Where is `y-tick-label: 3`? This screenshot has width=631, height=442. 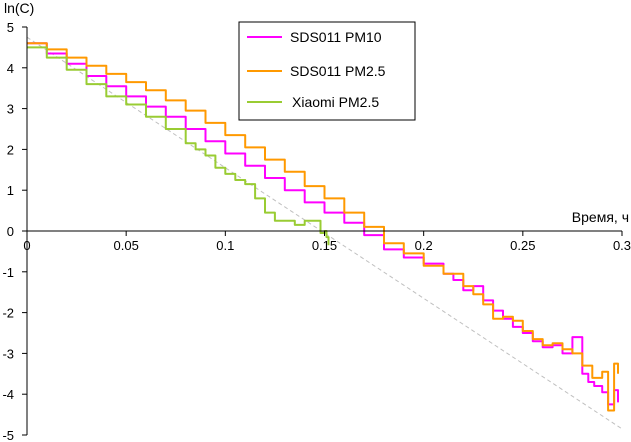 y-tick-label: 3 is located at coordinates (10, 109).